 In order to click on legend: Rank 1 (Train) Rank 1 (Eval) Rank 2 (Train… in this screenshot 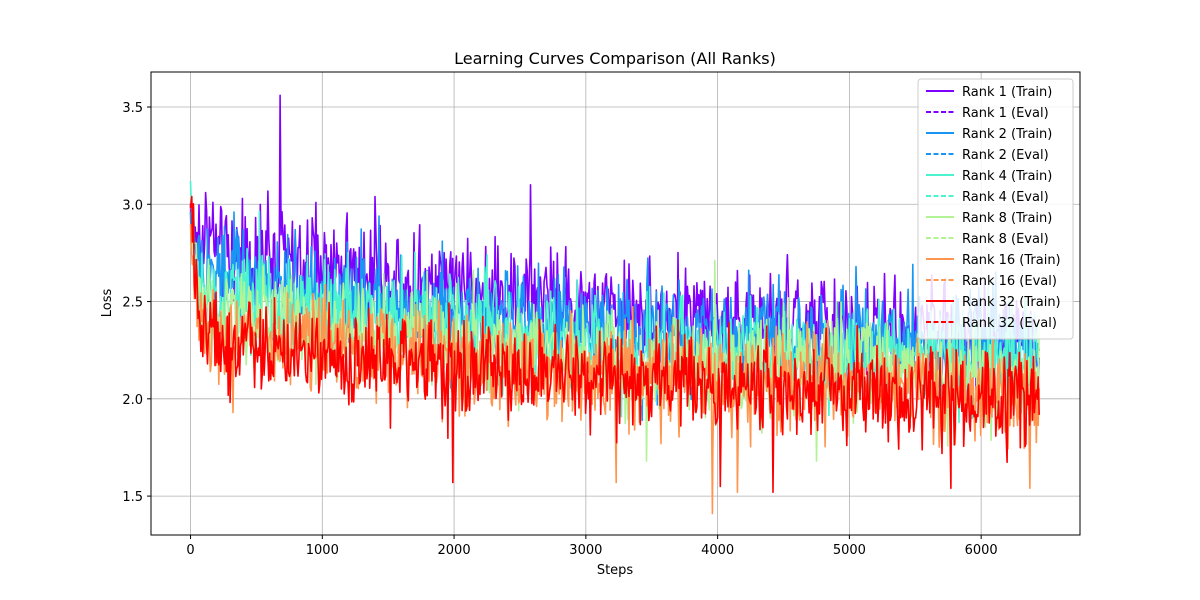, I will do `click(995, 209)`.